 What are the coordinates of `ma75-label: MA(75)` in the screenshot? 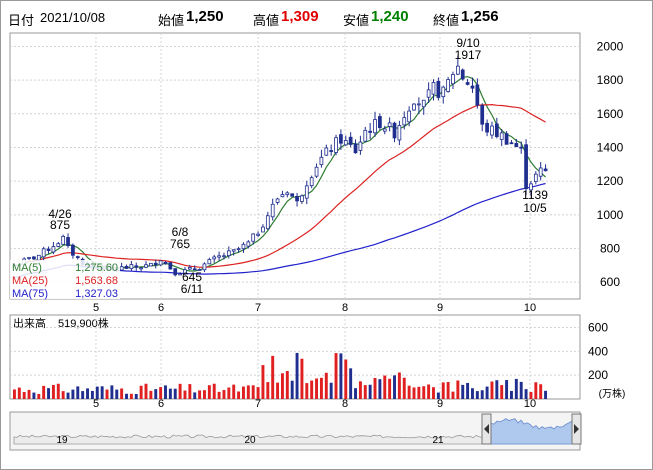 It's located at (30, 294).